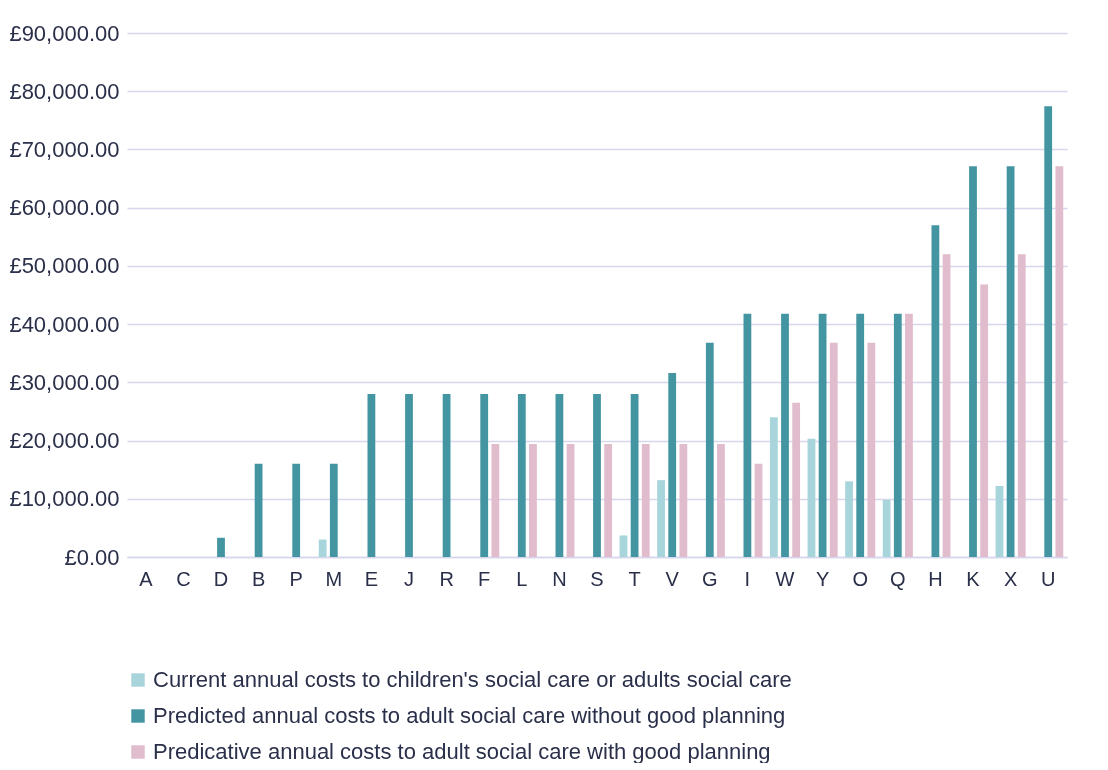 The width and height of the screenshot is (1108, 770). What do you see at coordinates (469, 715) in the screenshot?
I see `legend-label: Predicted annual costs to adult social care without good planning` at bounding box center [469, 715].